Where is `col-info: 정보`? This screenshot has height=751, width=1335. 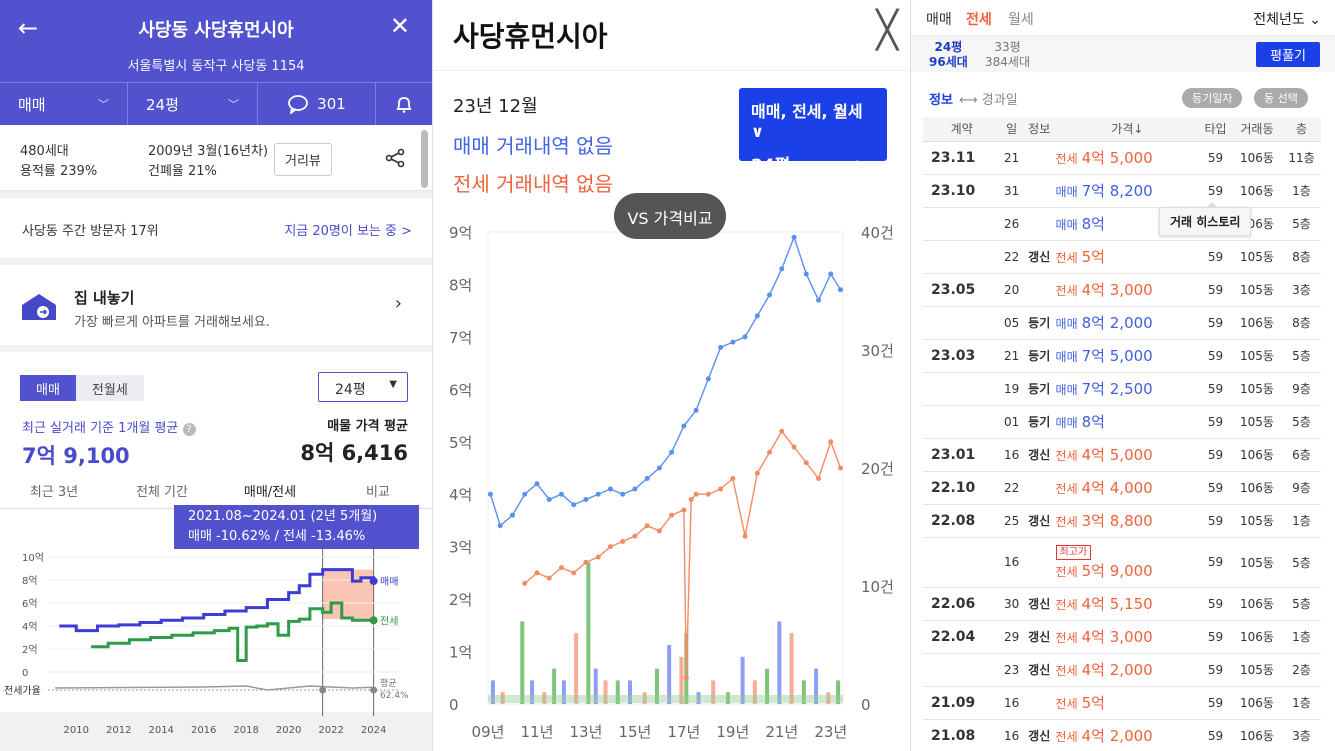
col-info: 정보 is located at coordinates (1039, 129).